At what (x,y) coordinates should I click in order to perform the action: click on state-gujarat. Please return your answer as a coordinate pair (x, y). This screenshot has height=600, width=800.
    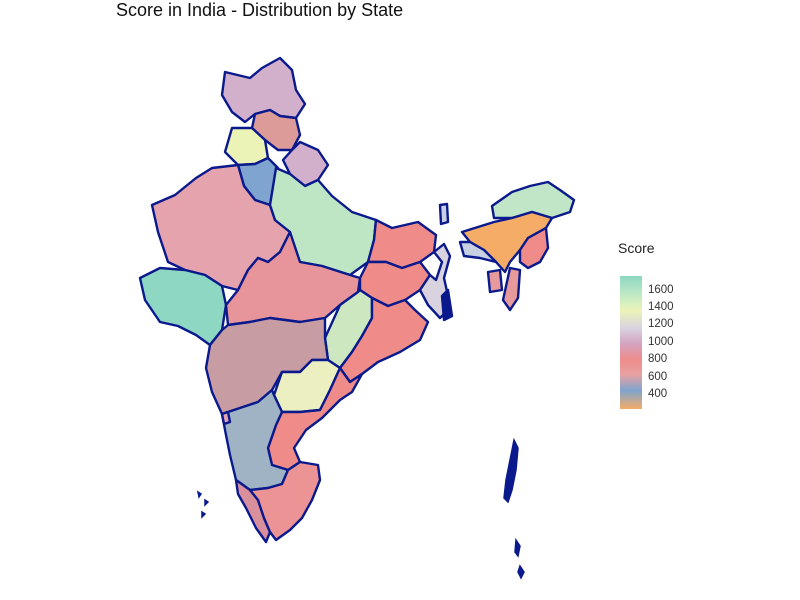
    Looking at the image, I should click on (183, 306).